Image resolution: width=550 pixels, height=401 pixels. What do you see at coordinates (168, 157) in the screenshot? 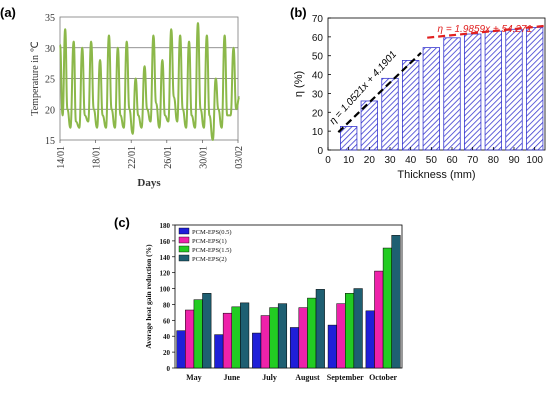
I see `xtick-label-a: 26/01` at bounding box center [168, 157].